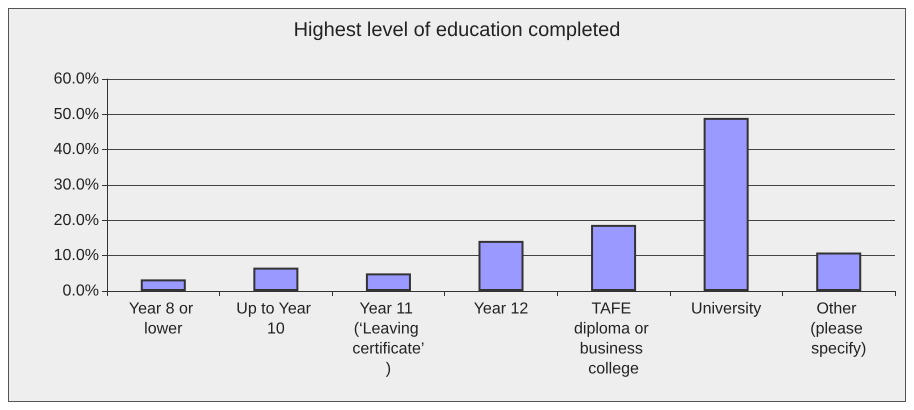  What do you see at coordinates (388, 339) in the screenshot?
I see `x-tick-label: Year 11 (‘Leaving certificate’)` at bounding box center [388, 339].